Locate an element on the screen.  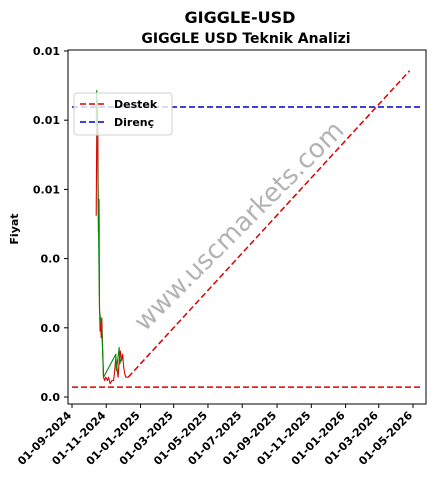
y-axis-label: Fiyat is located at coordinates (14, 228).